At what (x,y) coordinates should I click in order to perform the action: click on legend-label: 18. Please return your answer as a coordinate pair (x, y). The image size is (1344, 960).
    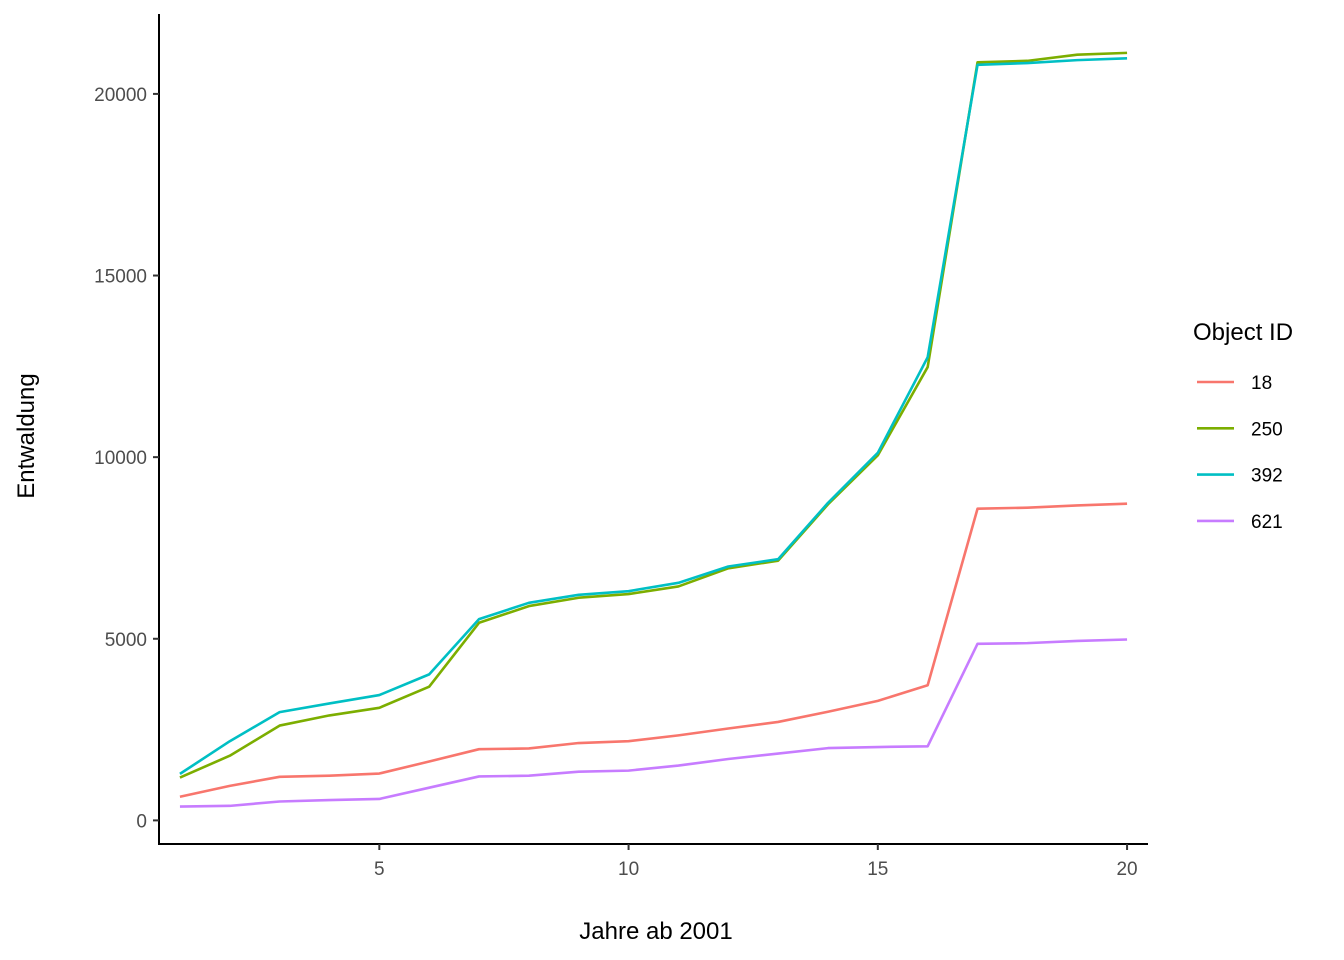
    Looking at the image, I should click on (1261, 383).